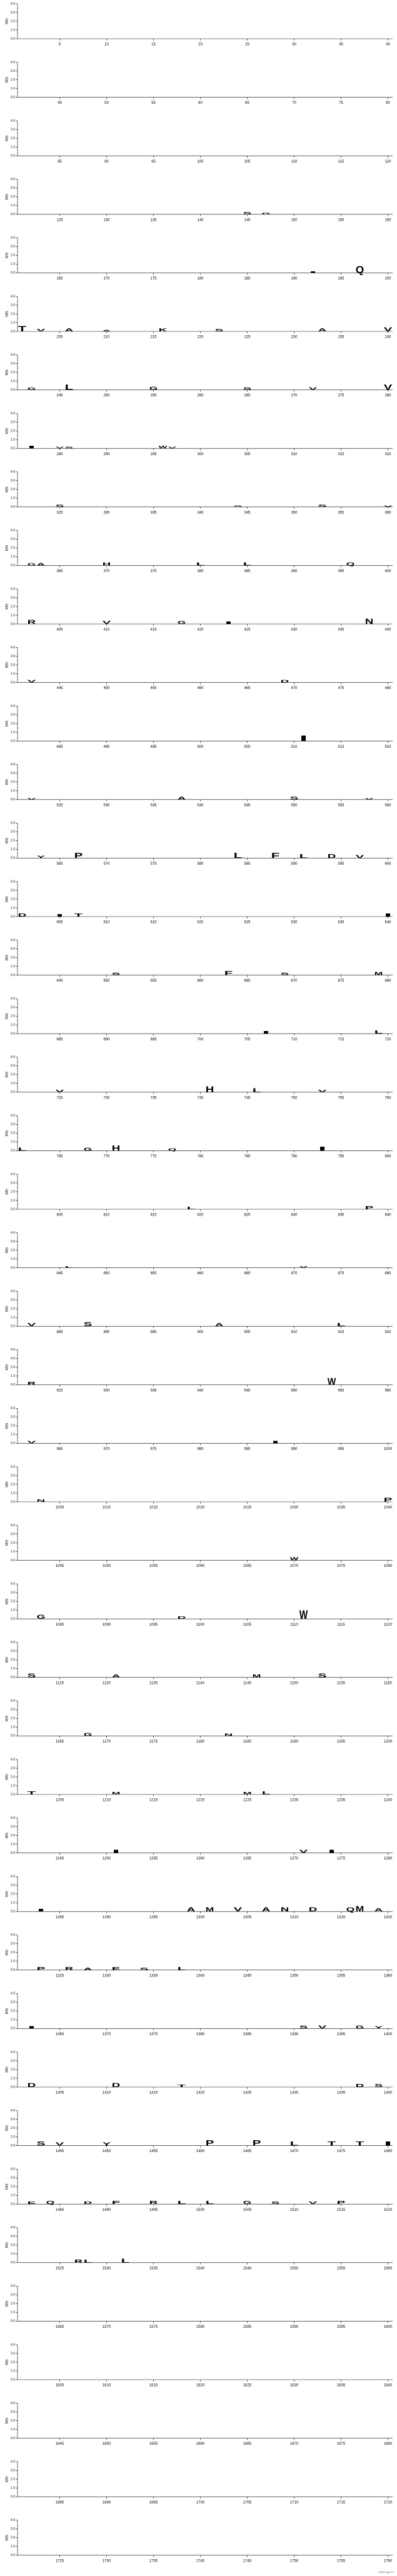 The width and height of the screenshot is (397, 2576). I want to click on x-tick-label: 1505, so click(247, 2210).